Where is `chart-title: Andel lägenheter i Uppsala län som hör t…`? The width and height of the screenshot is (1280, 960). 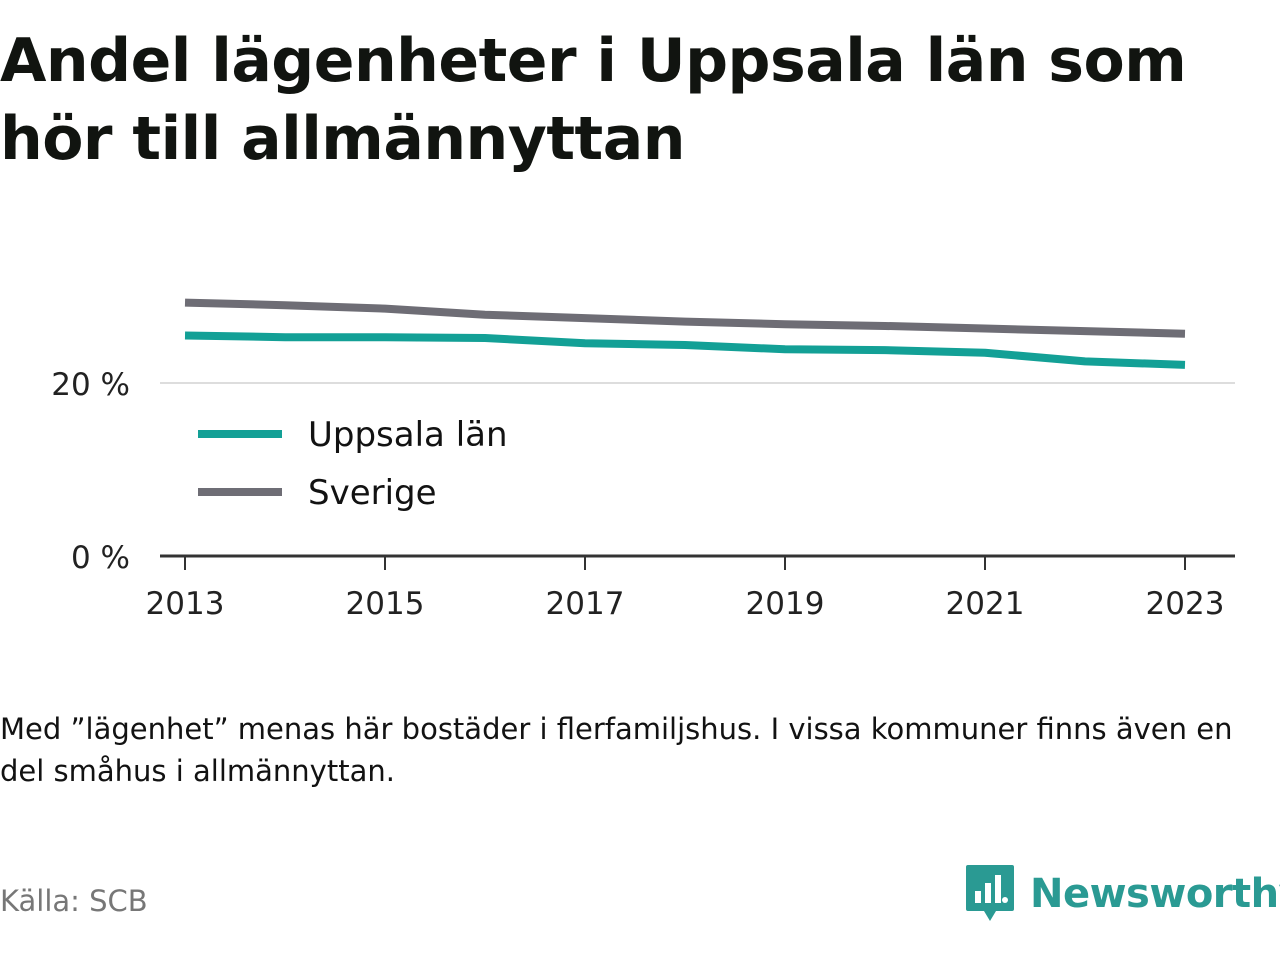
chart-title: Andel lägenheter i Uppsala län som hör t… is located at coordinates (593, 100).